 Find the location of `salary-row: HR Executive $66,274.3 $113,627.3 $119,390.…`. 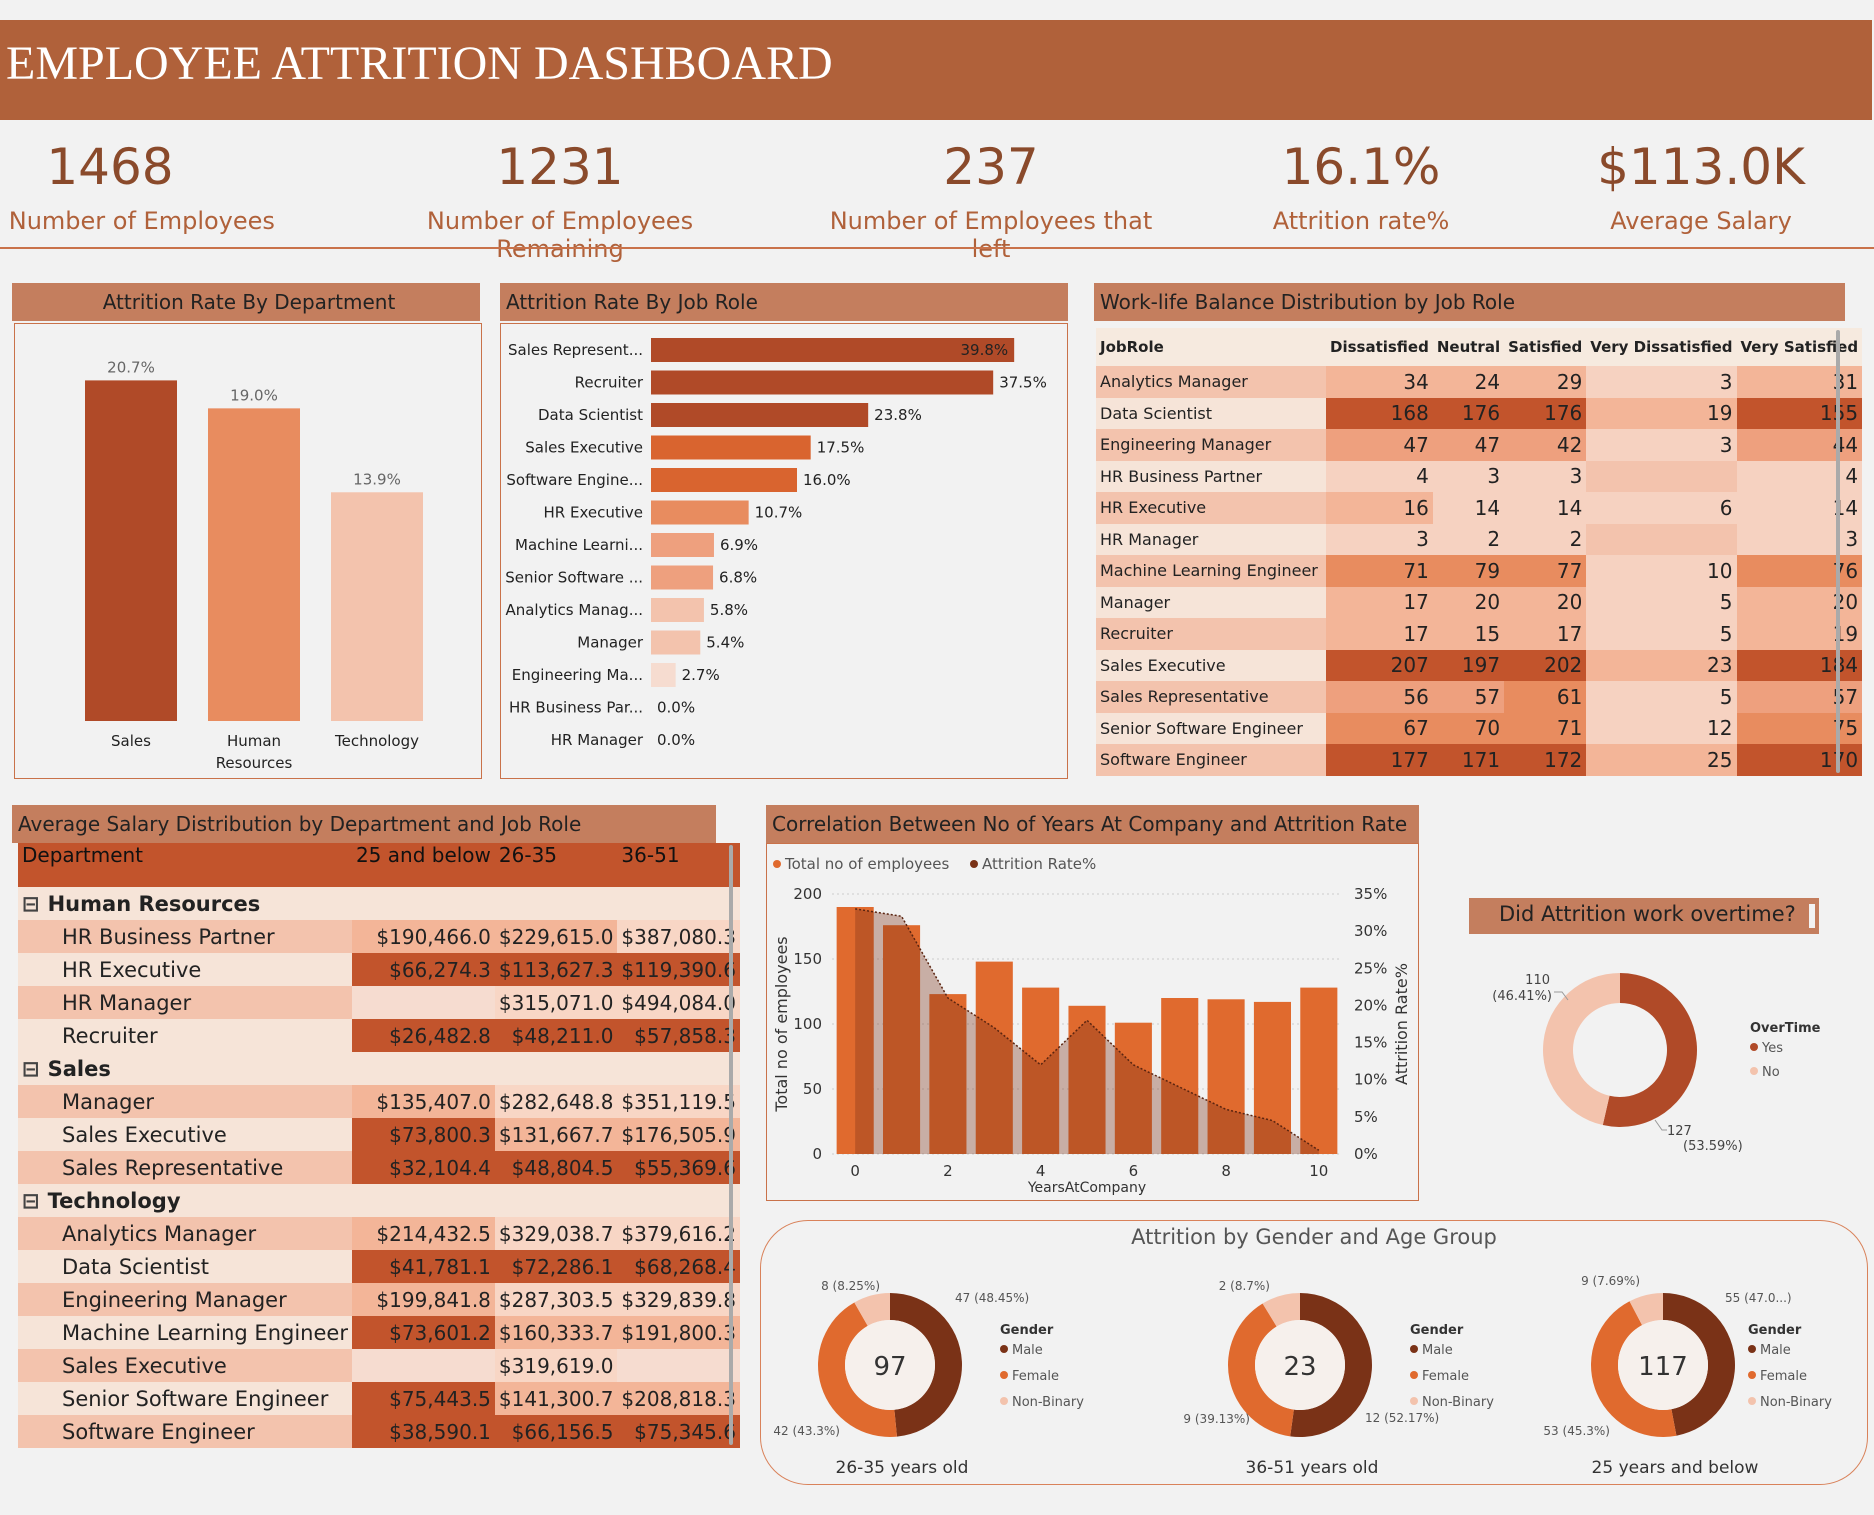

salary-row: HR Executive $66,274.3 $113,627.3 $119,390.… is located at coordinates (379, 969).